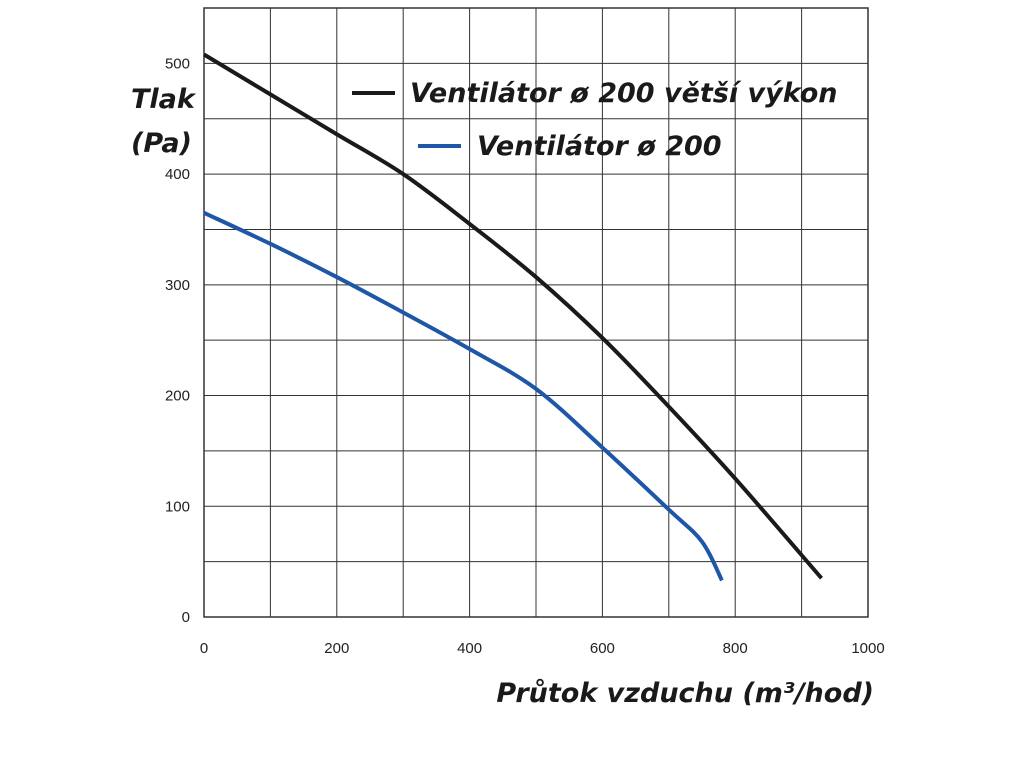 The image size is (1024, 768). Describe the element at coordinates (624, 93) in the screenshot. I see `legend-label-vetsi-vykon: Ventilátor ø 200 větší výkon` at that location.